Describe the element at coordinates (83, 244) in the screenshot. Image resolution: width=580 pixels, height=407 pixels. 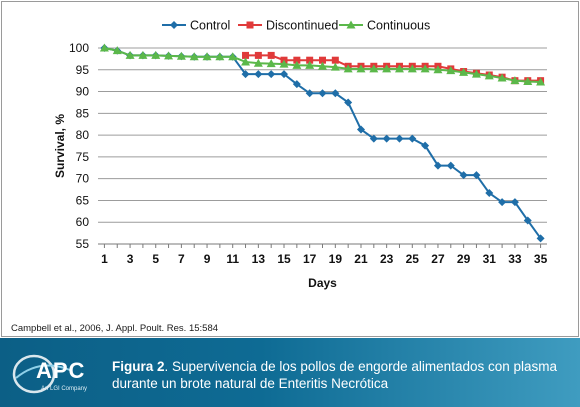
I see `y-tick-label: 55` at that location.